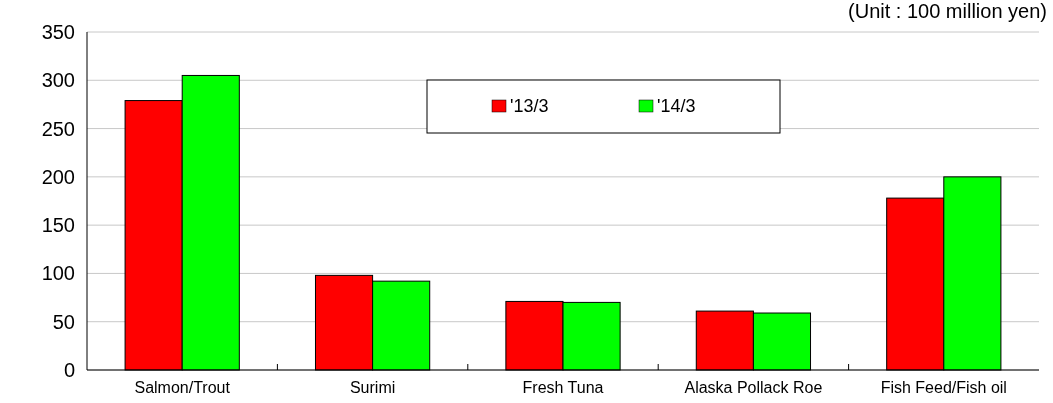 The width and height of the screenshot is (1053, 403). What do you see at coordinates (372, 387) in the screenshot?
I see `x-tick-label: Surimi` at bounding box center [372, 387].